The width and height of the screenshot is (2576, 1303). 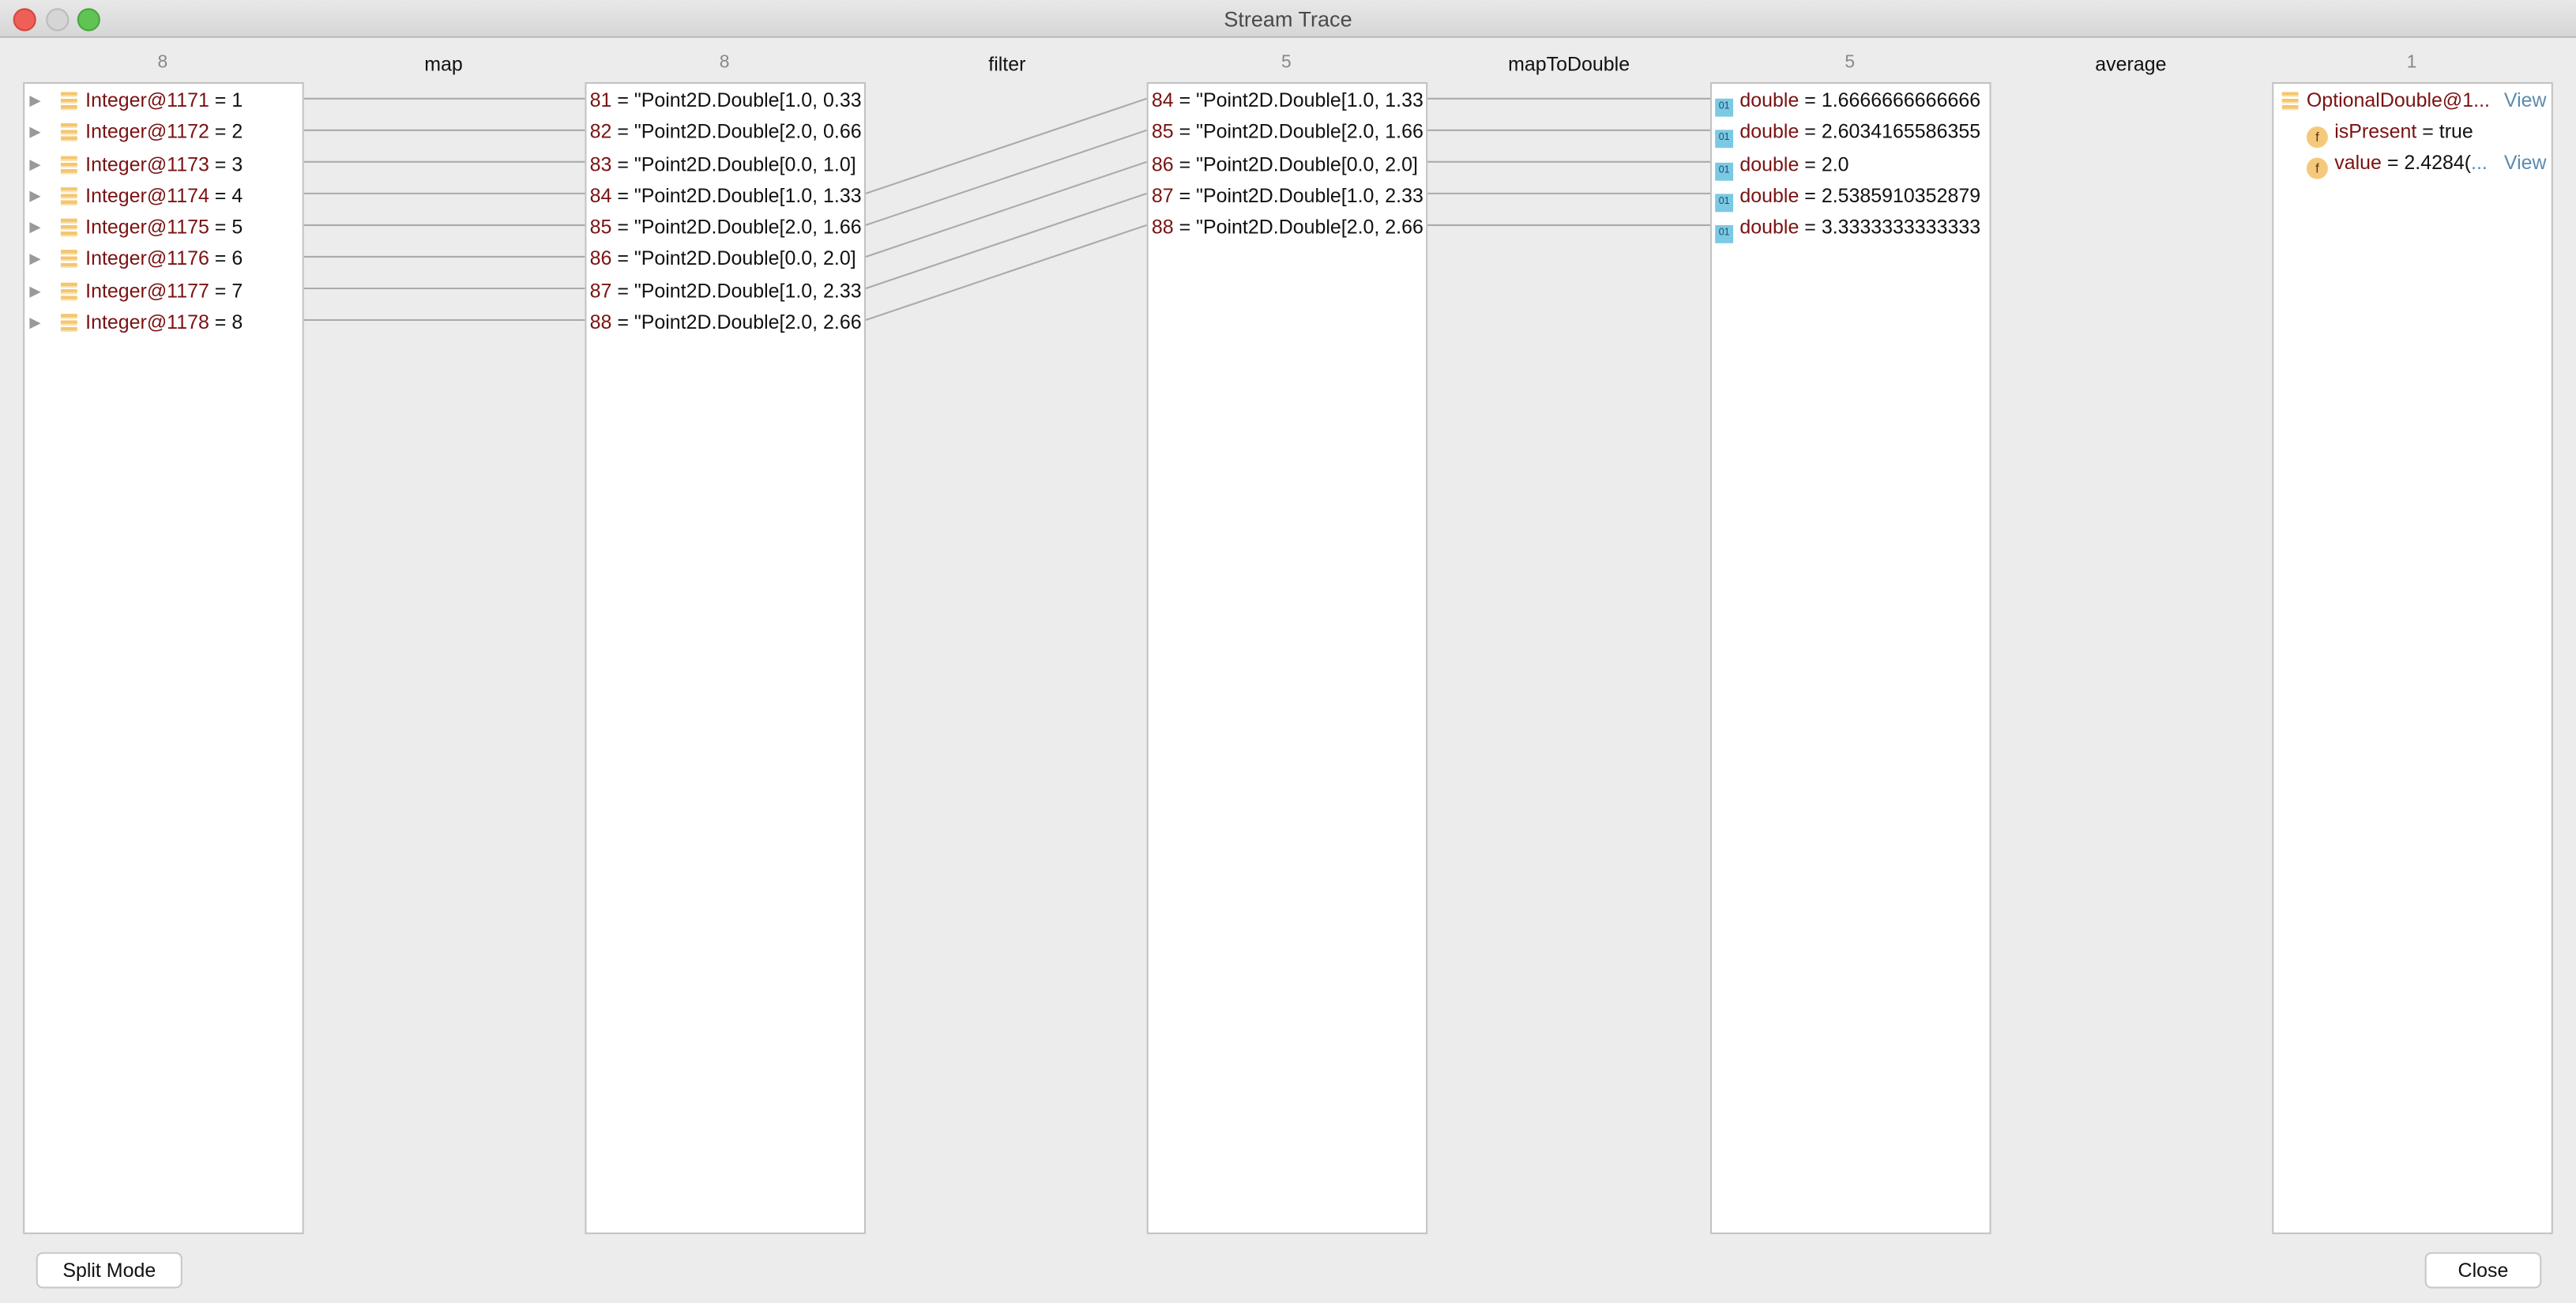 I want to click on close-window-button, so click(x=24, y=20).